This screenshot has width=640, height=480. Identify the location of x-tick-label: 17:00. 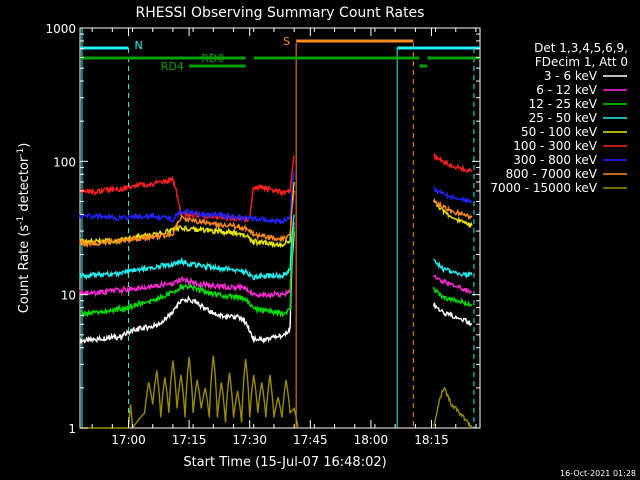
(128, 440).